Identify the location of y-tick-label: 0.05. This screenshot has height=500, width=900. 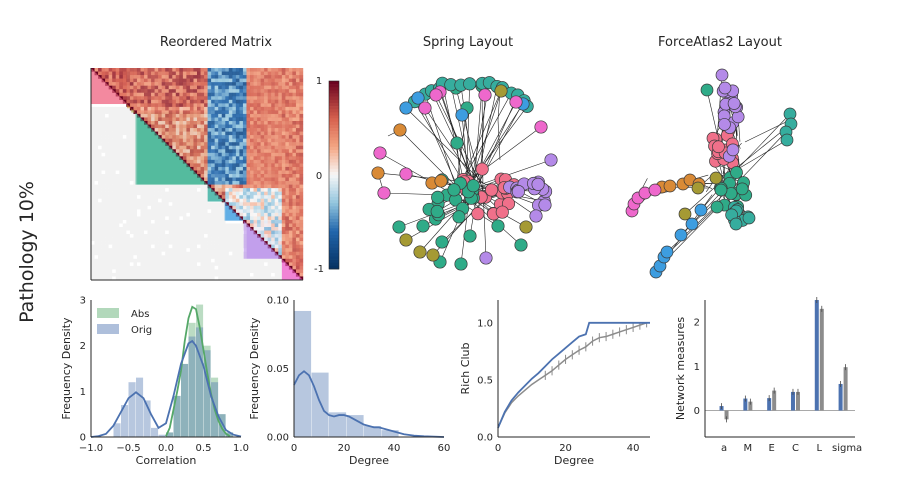
(278, 369).